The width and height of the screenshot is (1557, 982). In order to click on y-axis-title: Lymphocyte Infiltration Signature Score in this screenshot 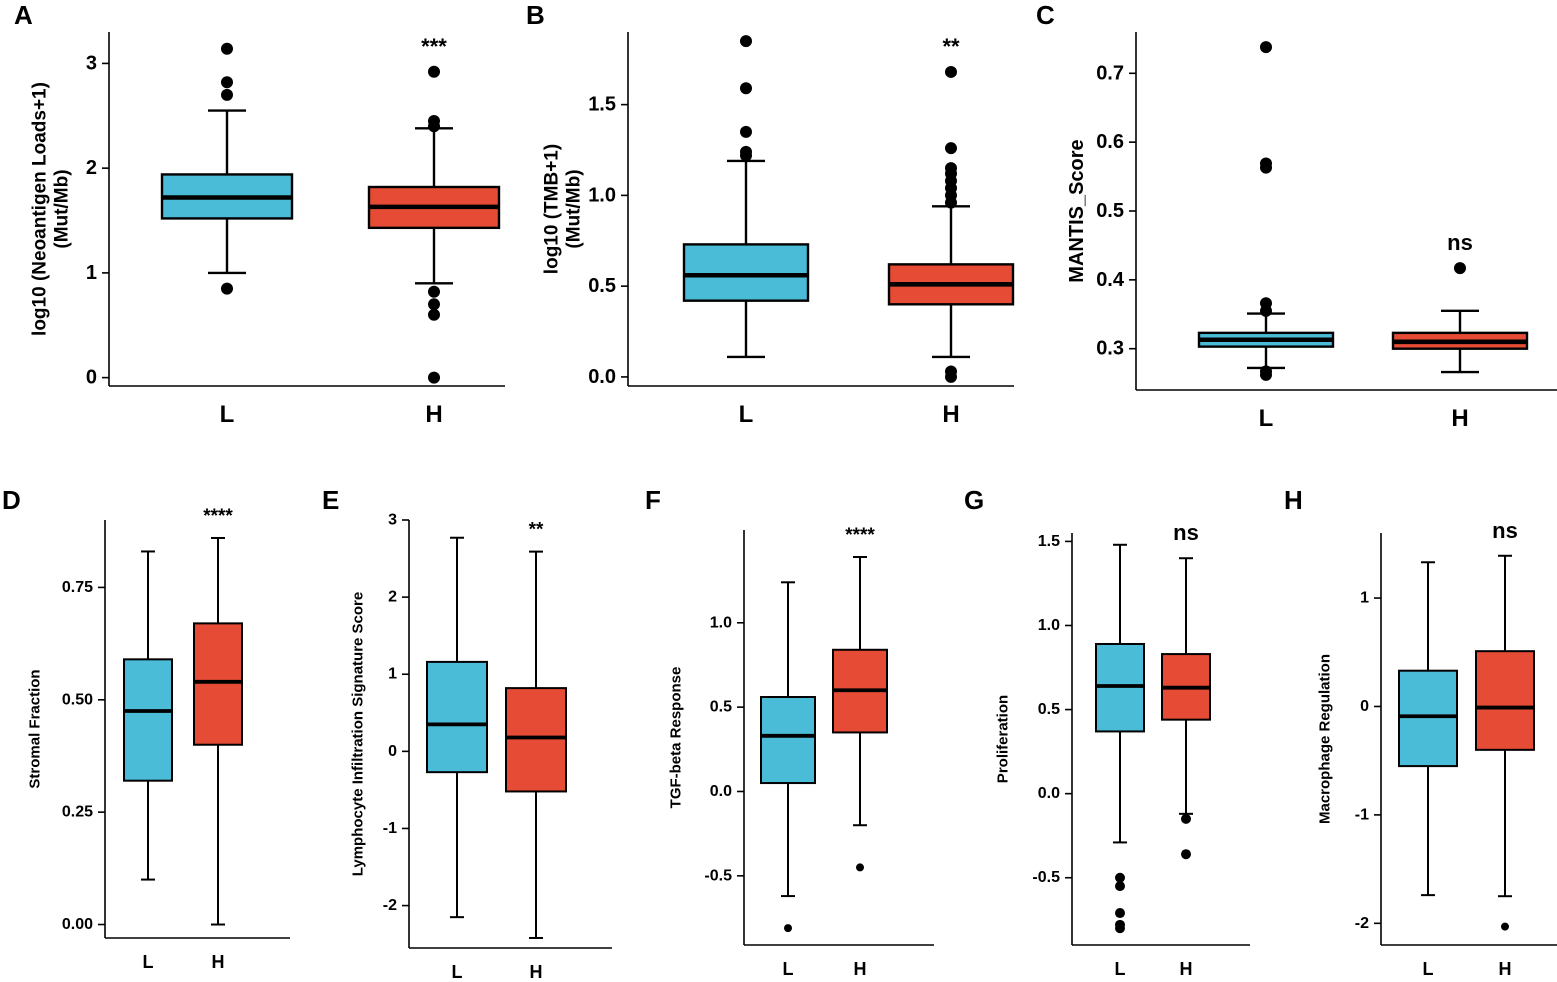, I will do `click(358, 734)`.